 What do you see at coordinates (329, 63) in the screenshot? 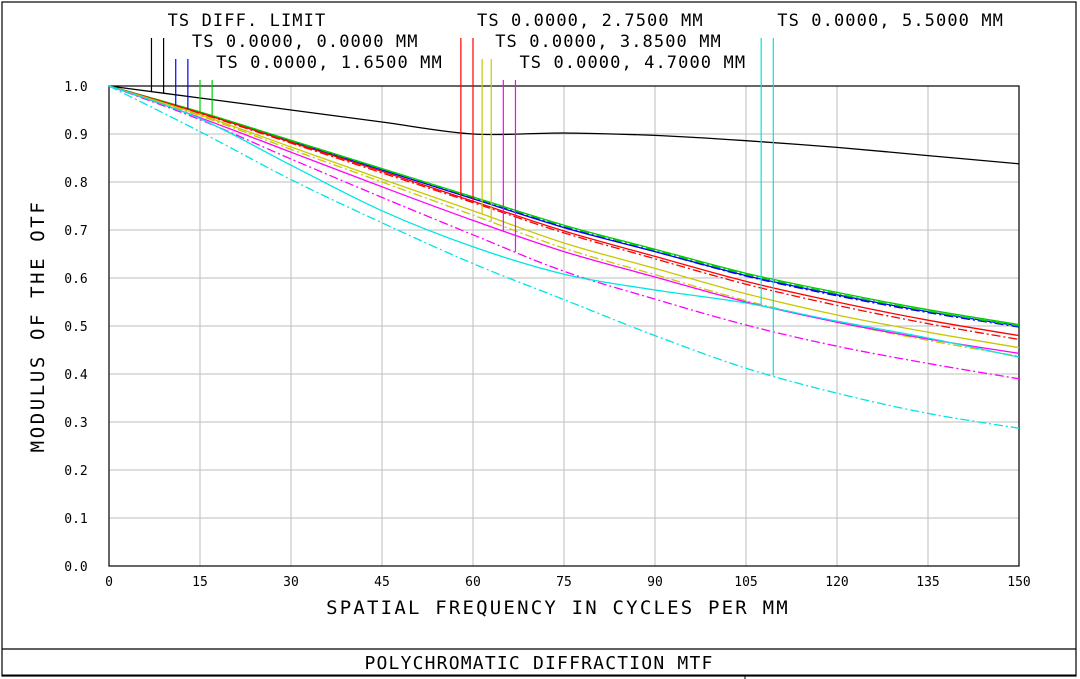
I see `legend-label: TS 0.0000, 1.6500 MM` at bounding box center [329, 63].